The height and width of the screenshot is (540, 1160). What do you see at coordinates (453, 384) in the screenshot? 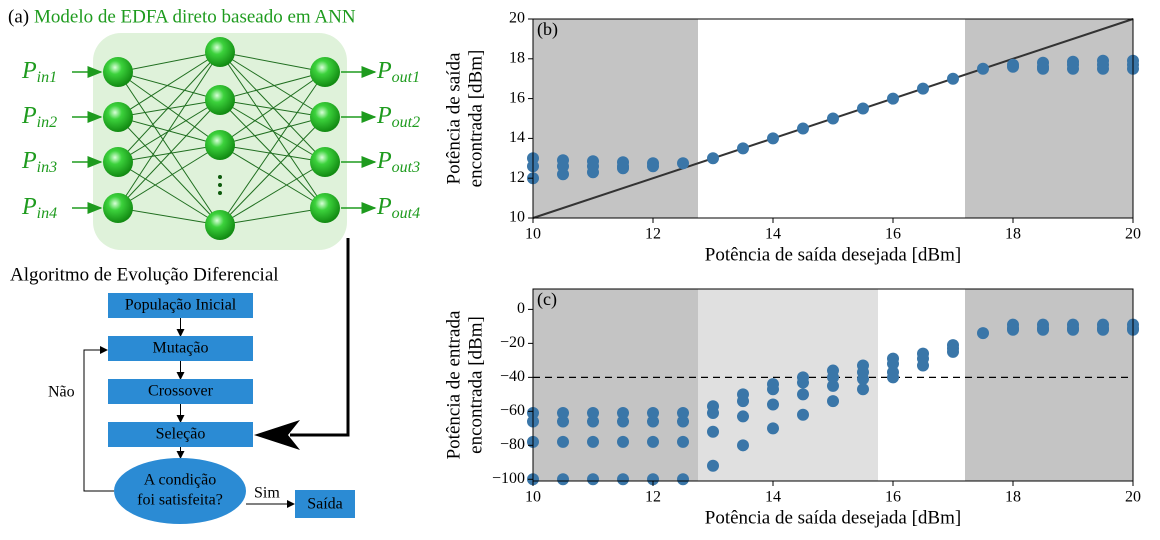
I see `y-axis-label: Potência de entrada` at bounding box center [453, 384].